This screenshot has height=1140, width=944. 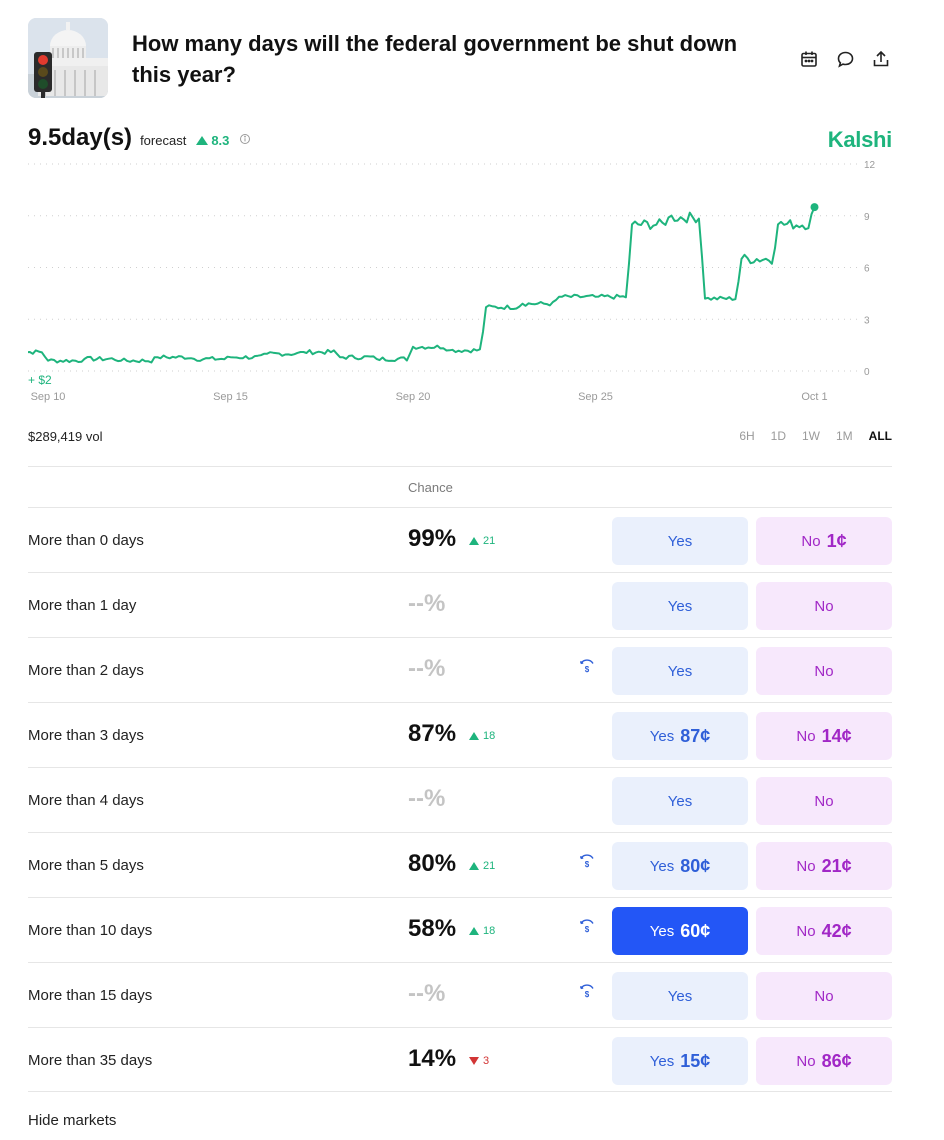 I want to click on table-row: More than 15 days --% $ Yes No, so click(x=460, y=994).